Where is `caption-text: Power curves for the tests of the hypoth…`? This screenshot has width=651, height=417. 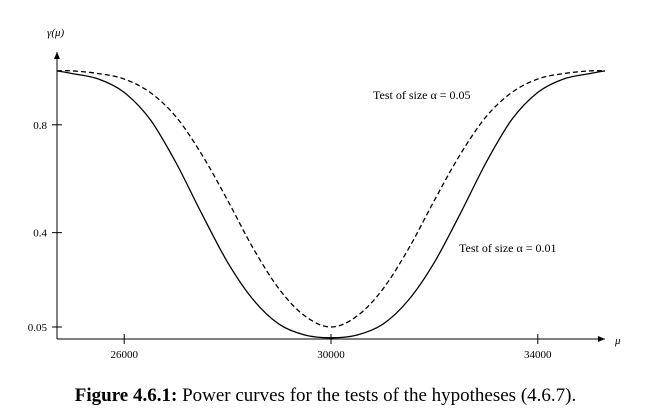 caption-text: Power curves for the tests of the hypoth… is located at coordinates (377, 395).